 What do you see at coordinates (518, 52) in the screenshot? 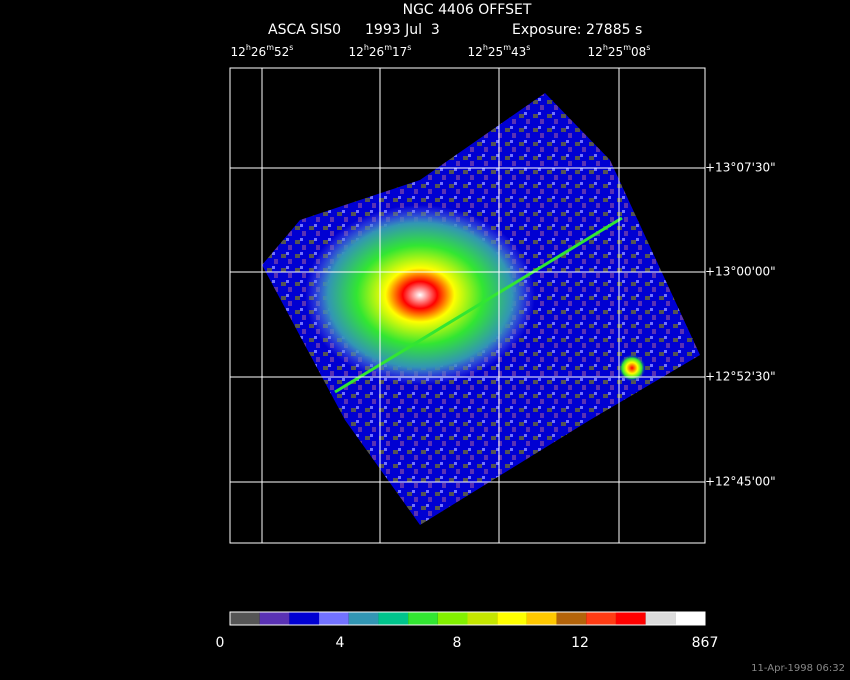
I see `ra-value: 43` at bounding box center [518, 52].